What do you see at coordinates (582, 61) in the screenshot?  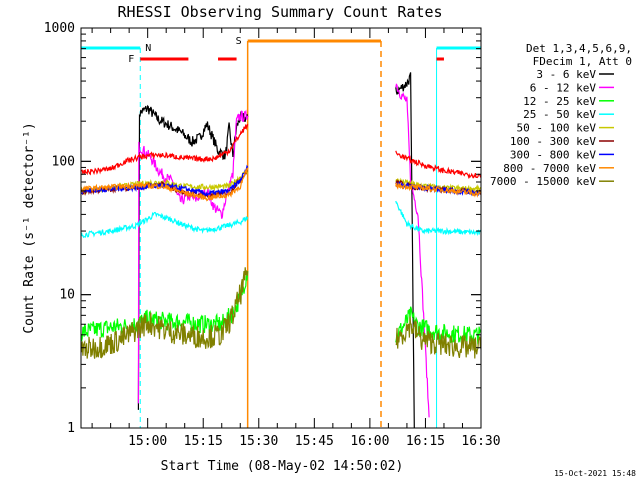 I see `legend-header-line-2: FDecim 1, Att 0` at bounding box center [582, 61].